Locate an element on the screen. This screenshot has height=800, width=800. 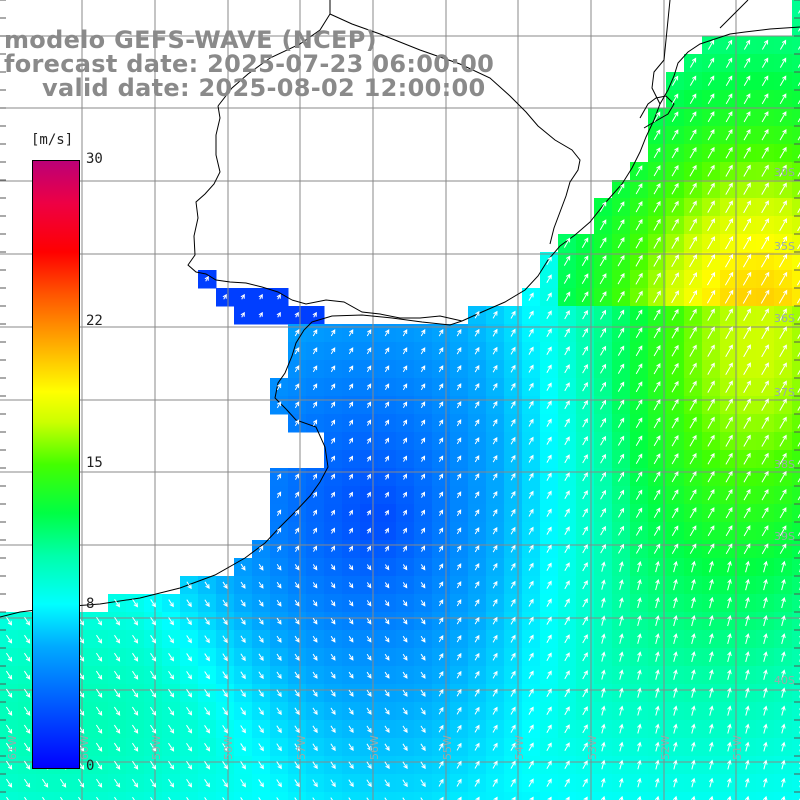
colorbar-tick-15: 15 is located at coordinates (94, 462).